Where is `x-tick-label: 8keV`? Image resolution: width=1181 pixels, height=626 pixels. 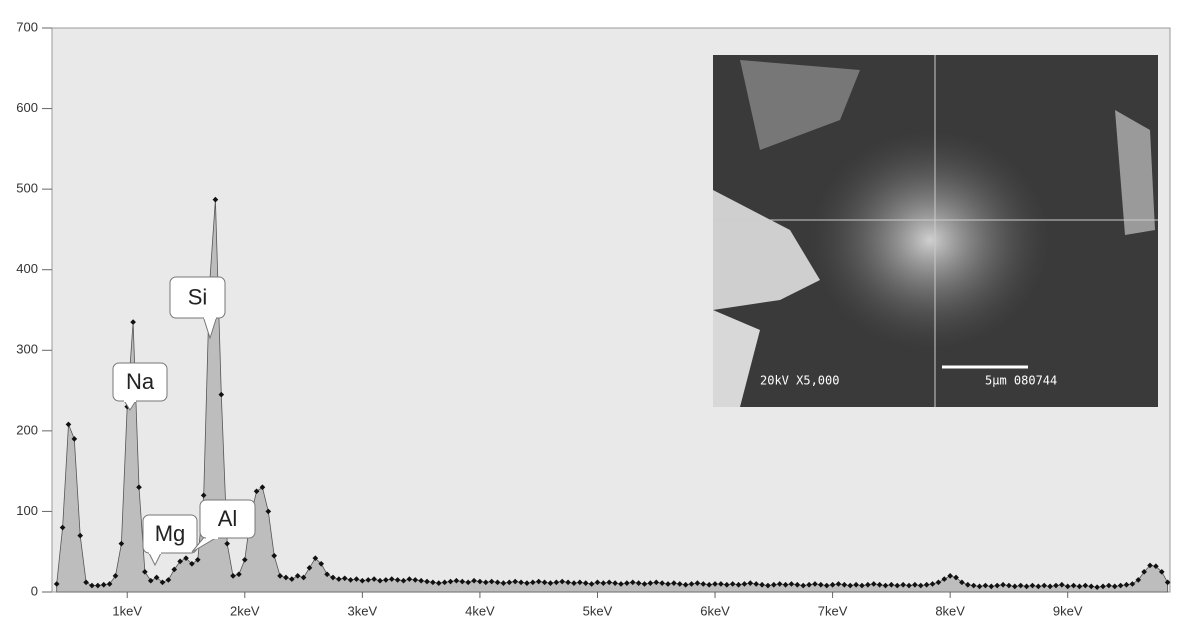
x-tick-label: 8keV is located at coordinates (950, 610).